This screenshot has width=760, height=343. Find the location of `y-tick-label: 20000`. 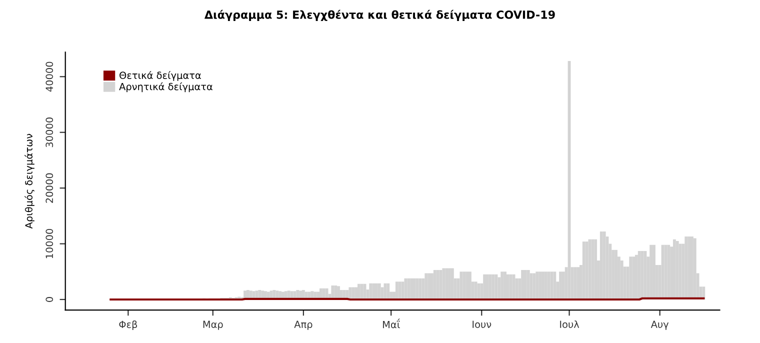

y-tick-label: 20000 is located at coordinates (50, 188).